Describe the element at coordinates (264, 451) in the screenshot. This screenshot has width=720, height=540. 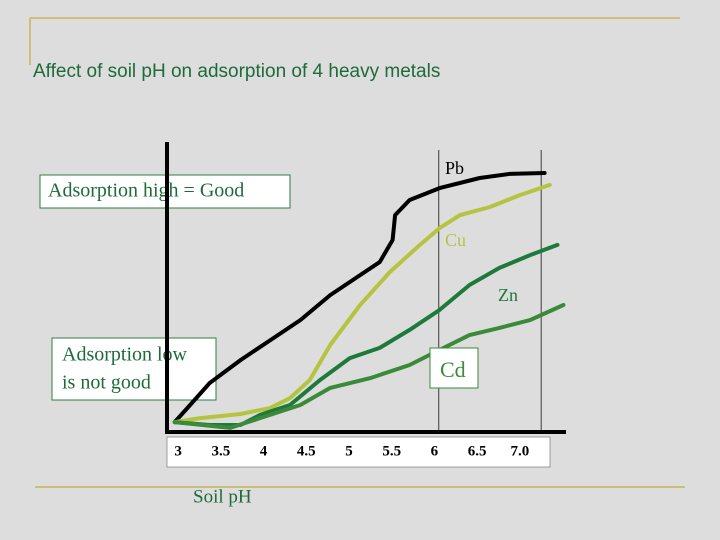
I see `x-tick-label: 4` at that location.